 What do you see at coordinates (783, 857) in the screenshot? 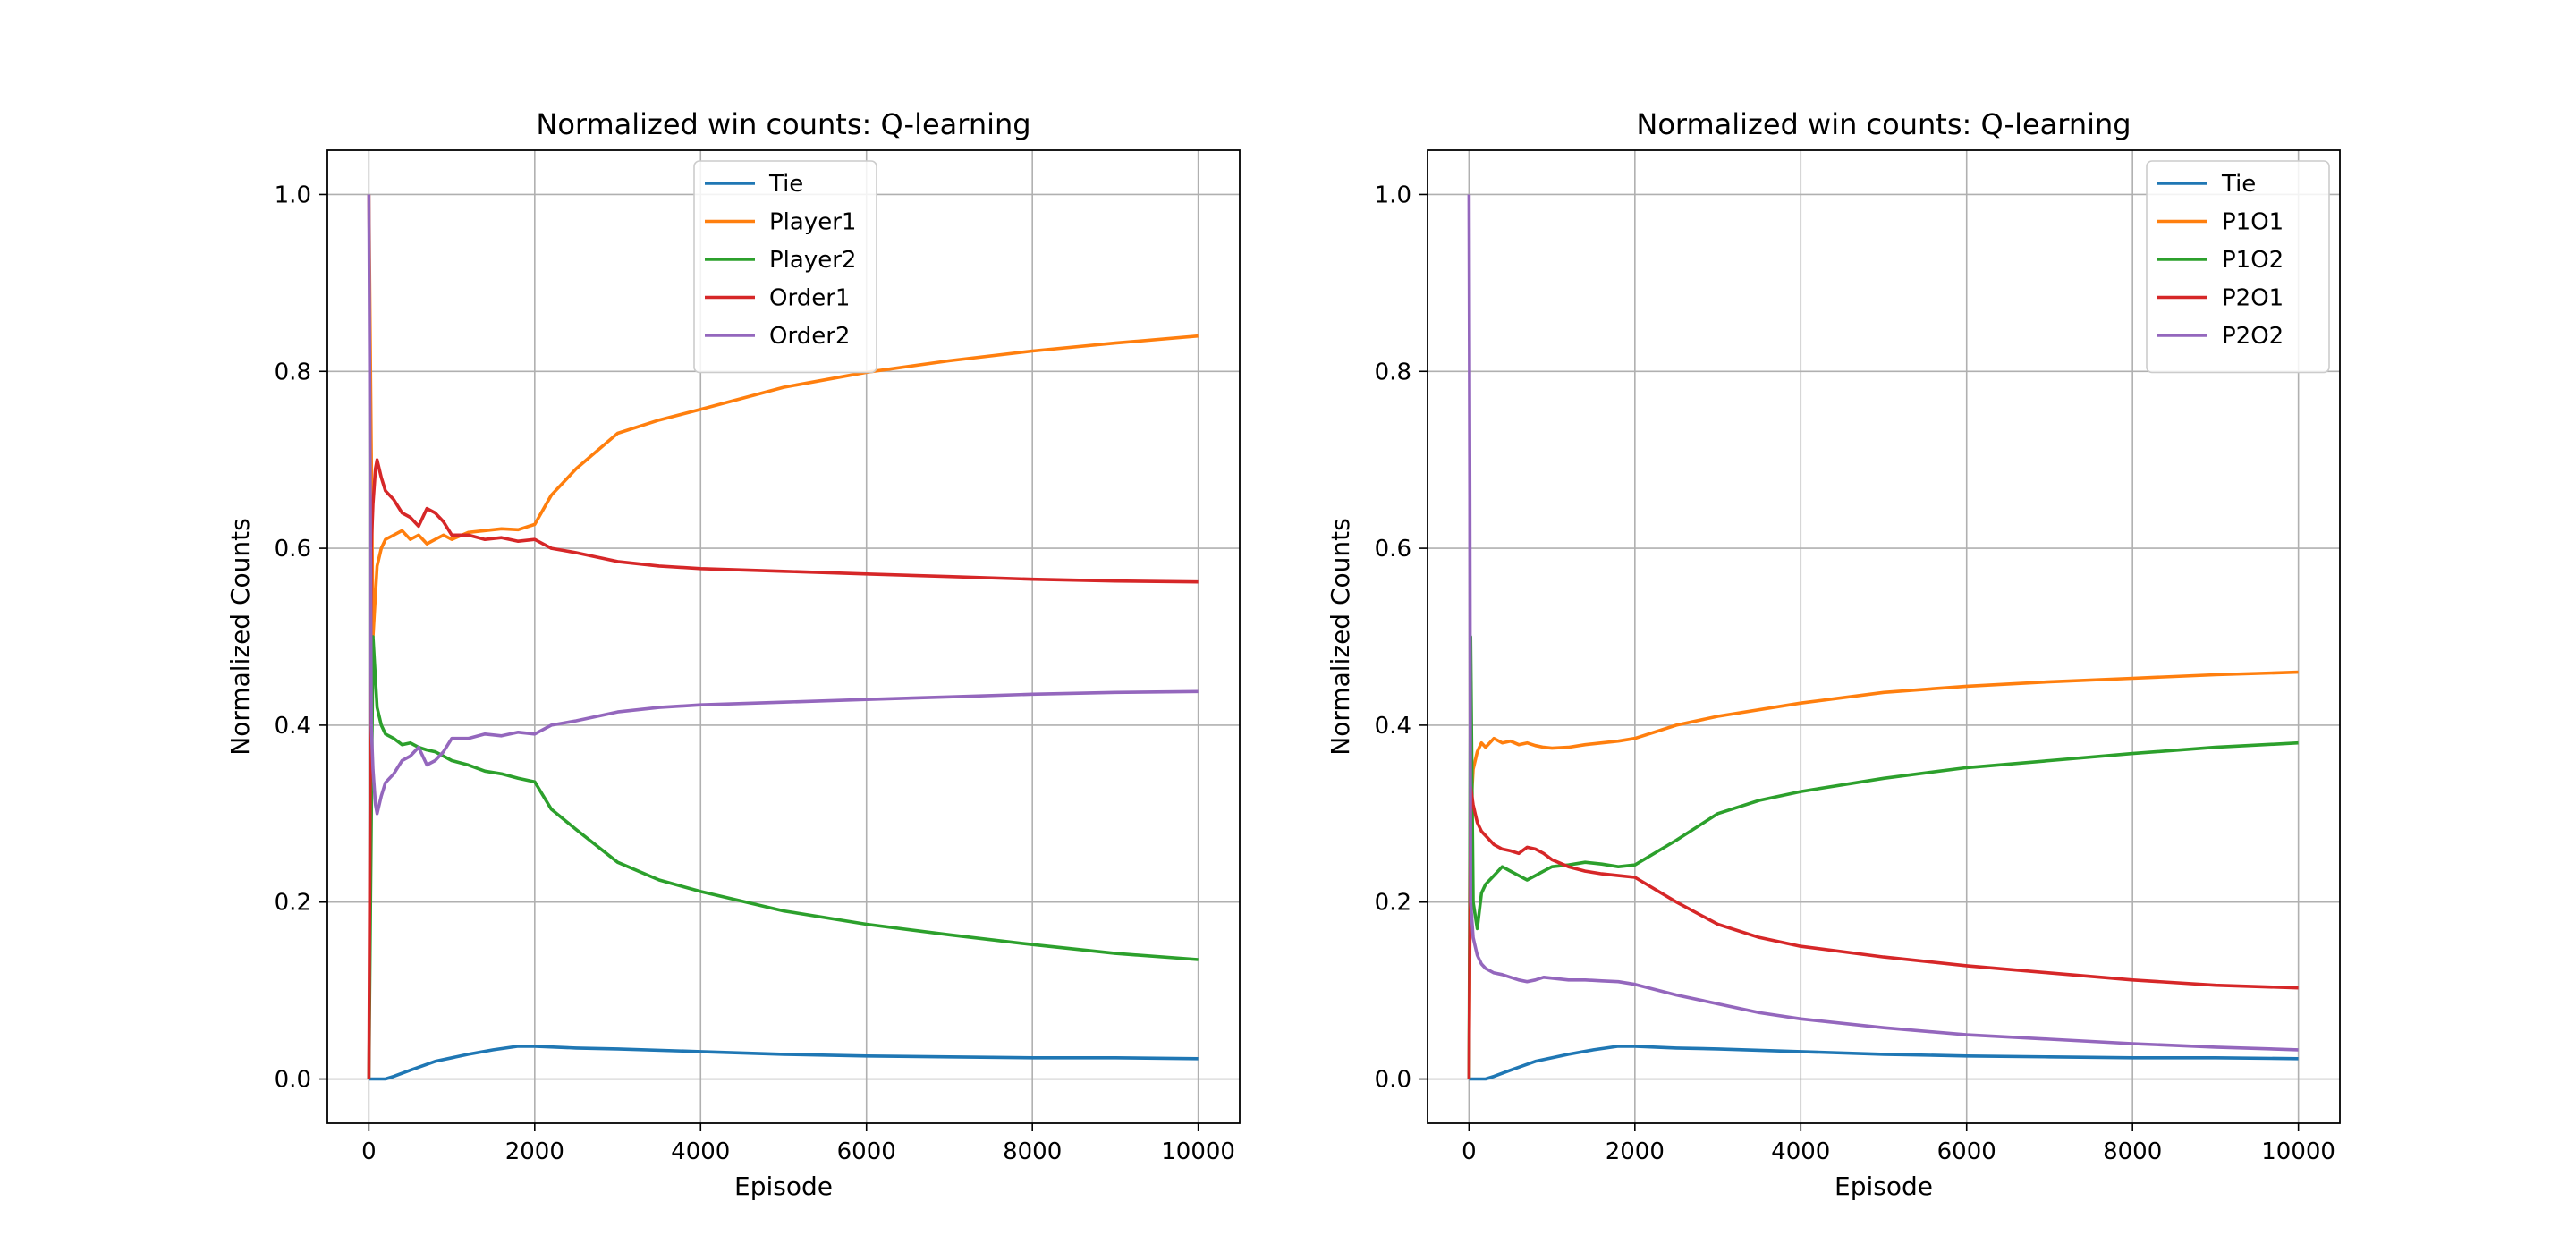
I see `series-line-player2` at bounding box center [783, 857].